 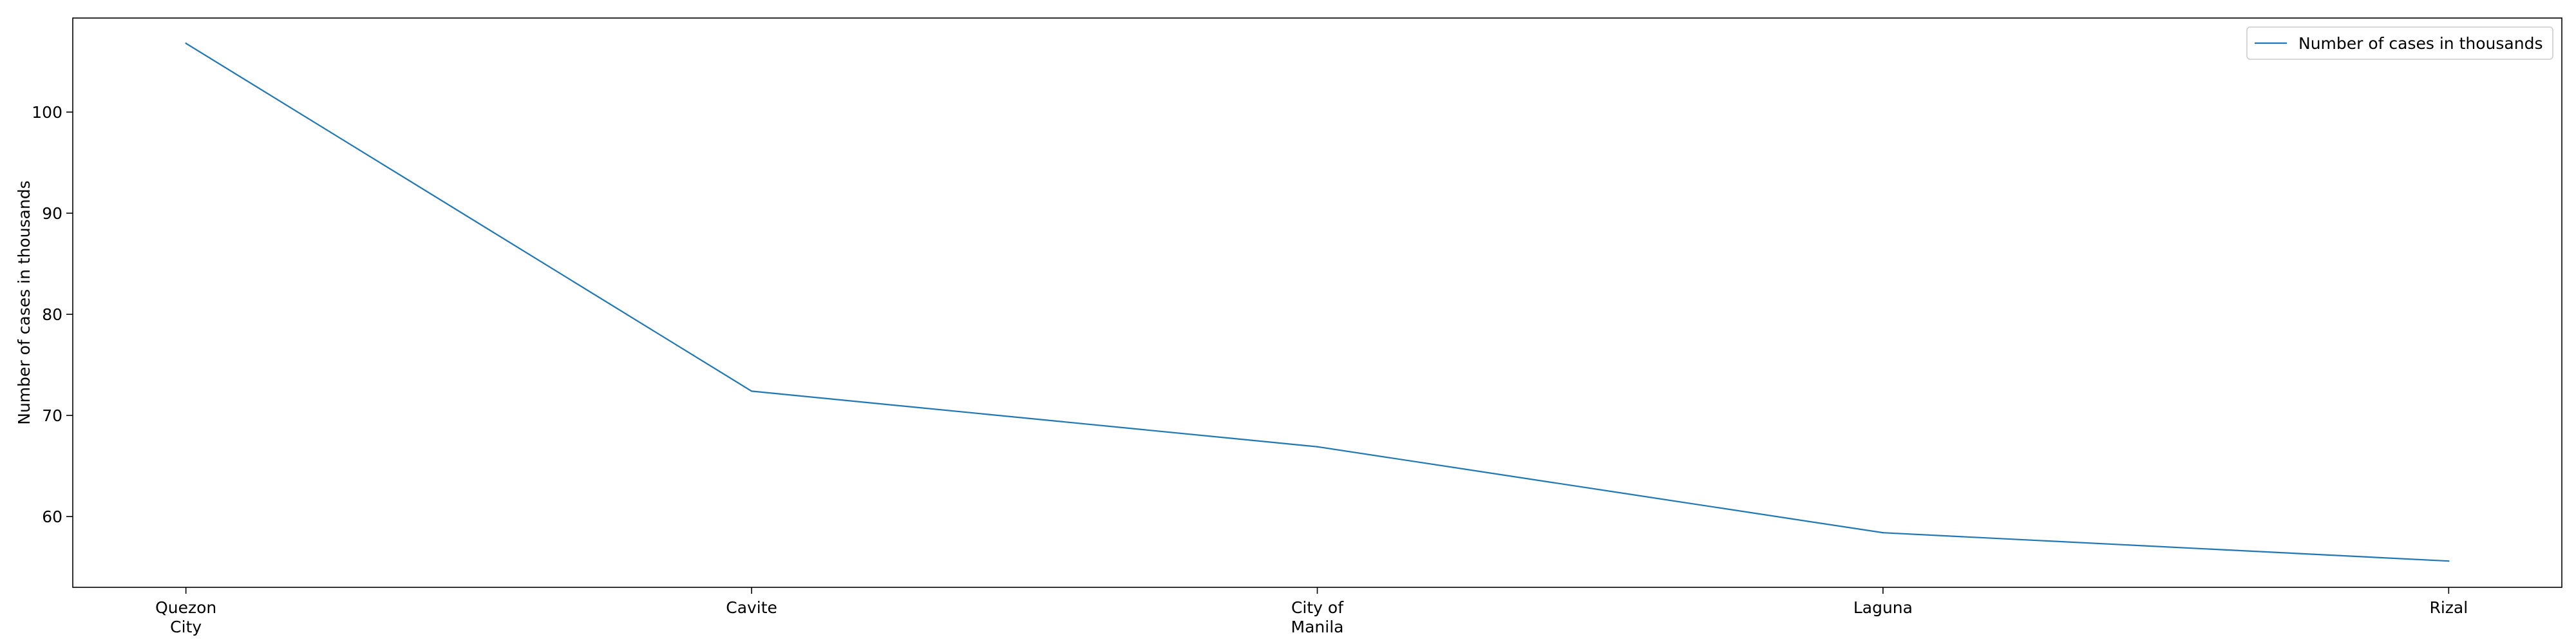 What do you see at coordinates (2448, 607) in the screenshot?
I see `x-tick-label: Rizal` at bounding box center [2448, 607].